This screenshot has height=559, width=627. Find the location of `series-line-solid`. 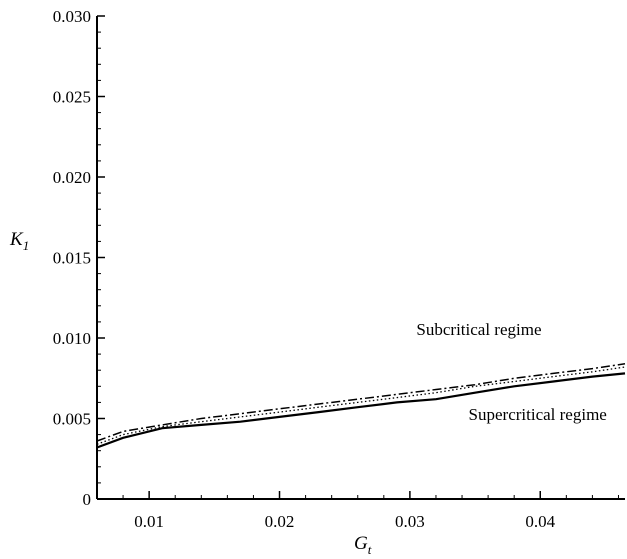

series-line-solid is located at coordinates (361, 410).